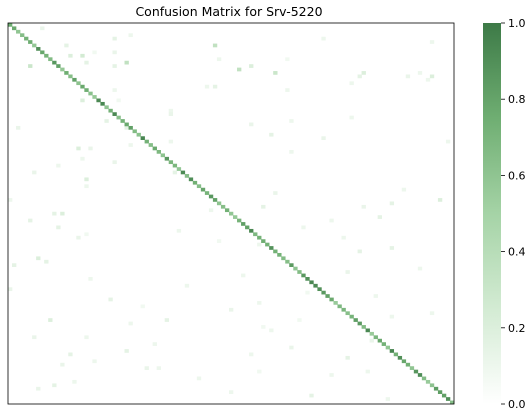 Image resolution: width=530 pixels, height=416 pixels. What do you see at coordinates (517, 328) in the screenshot?
I see `colorbar-tick-label: 0.2` at bounding box center [517, 328].